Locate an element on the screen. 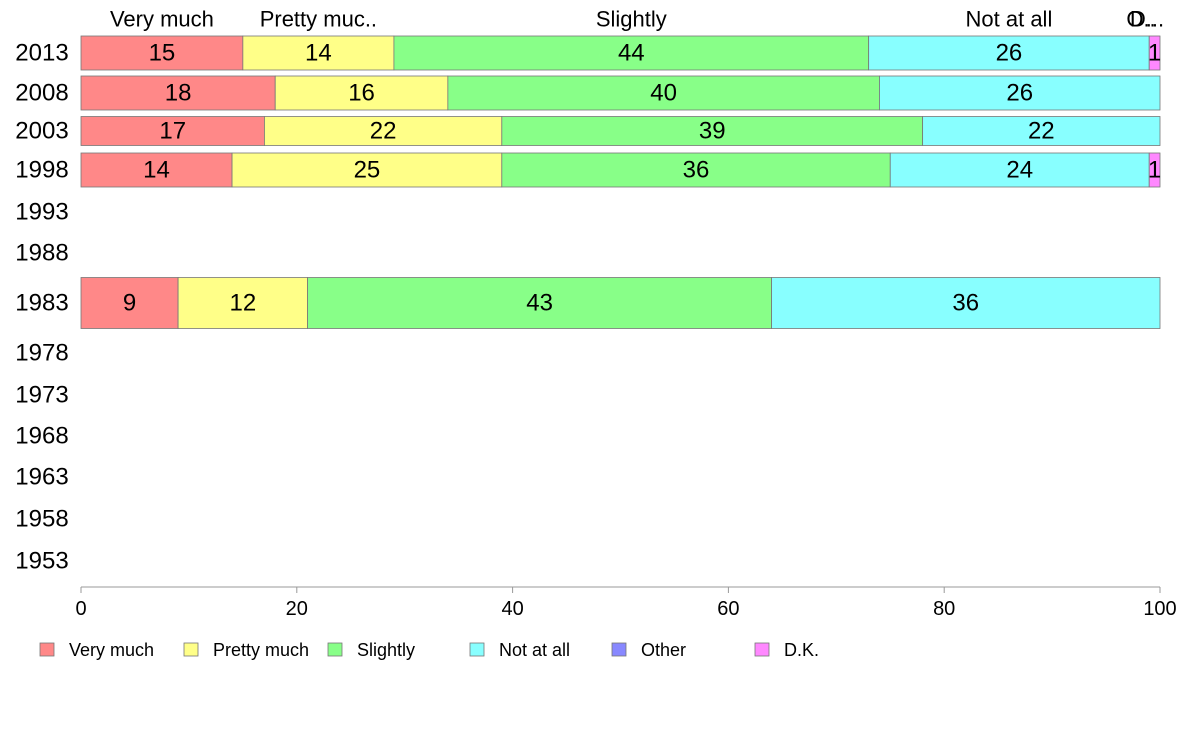 This screenshot has width=1188, height=741. legend-label-other: Other is located at coordinates (663, 650).